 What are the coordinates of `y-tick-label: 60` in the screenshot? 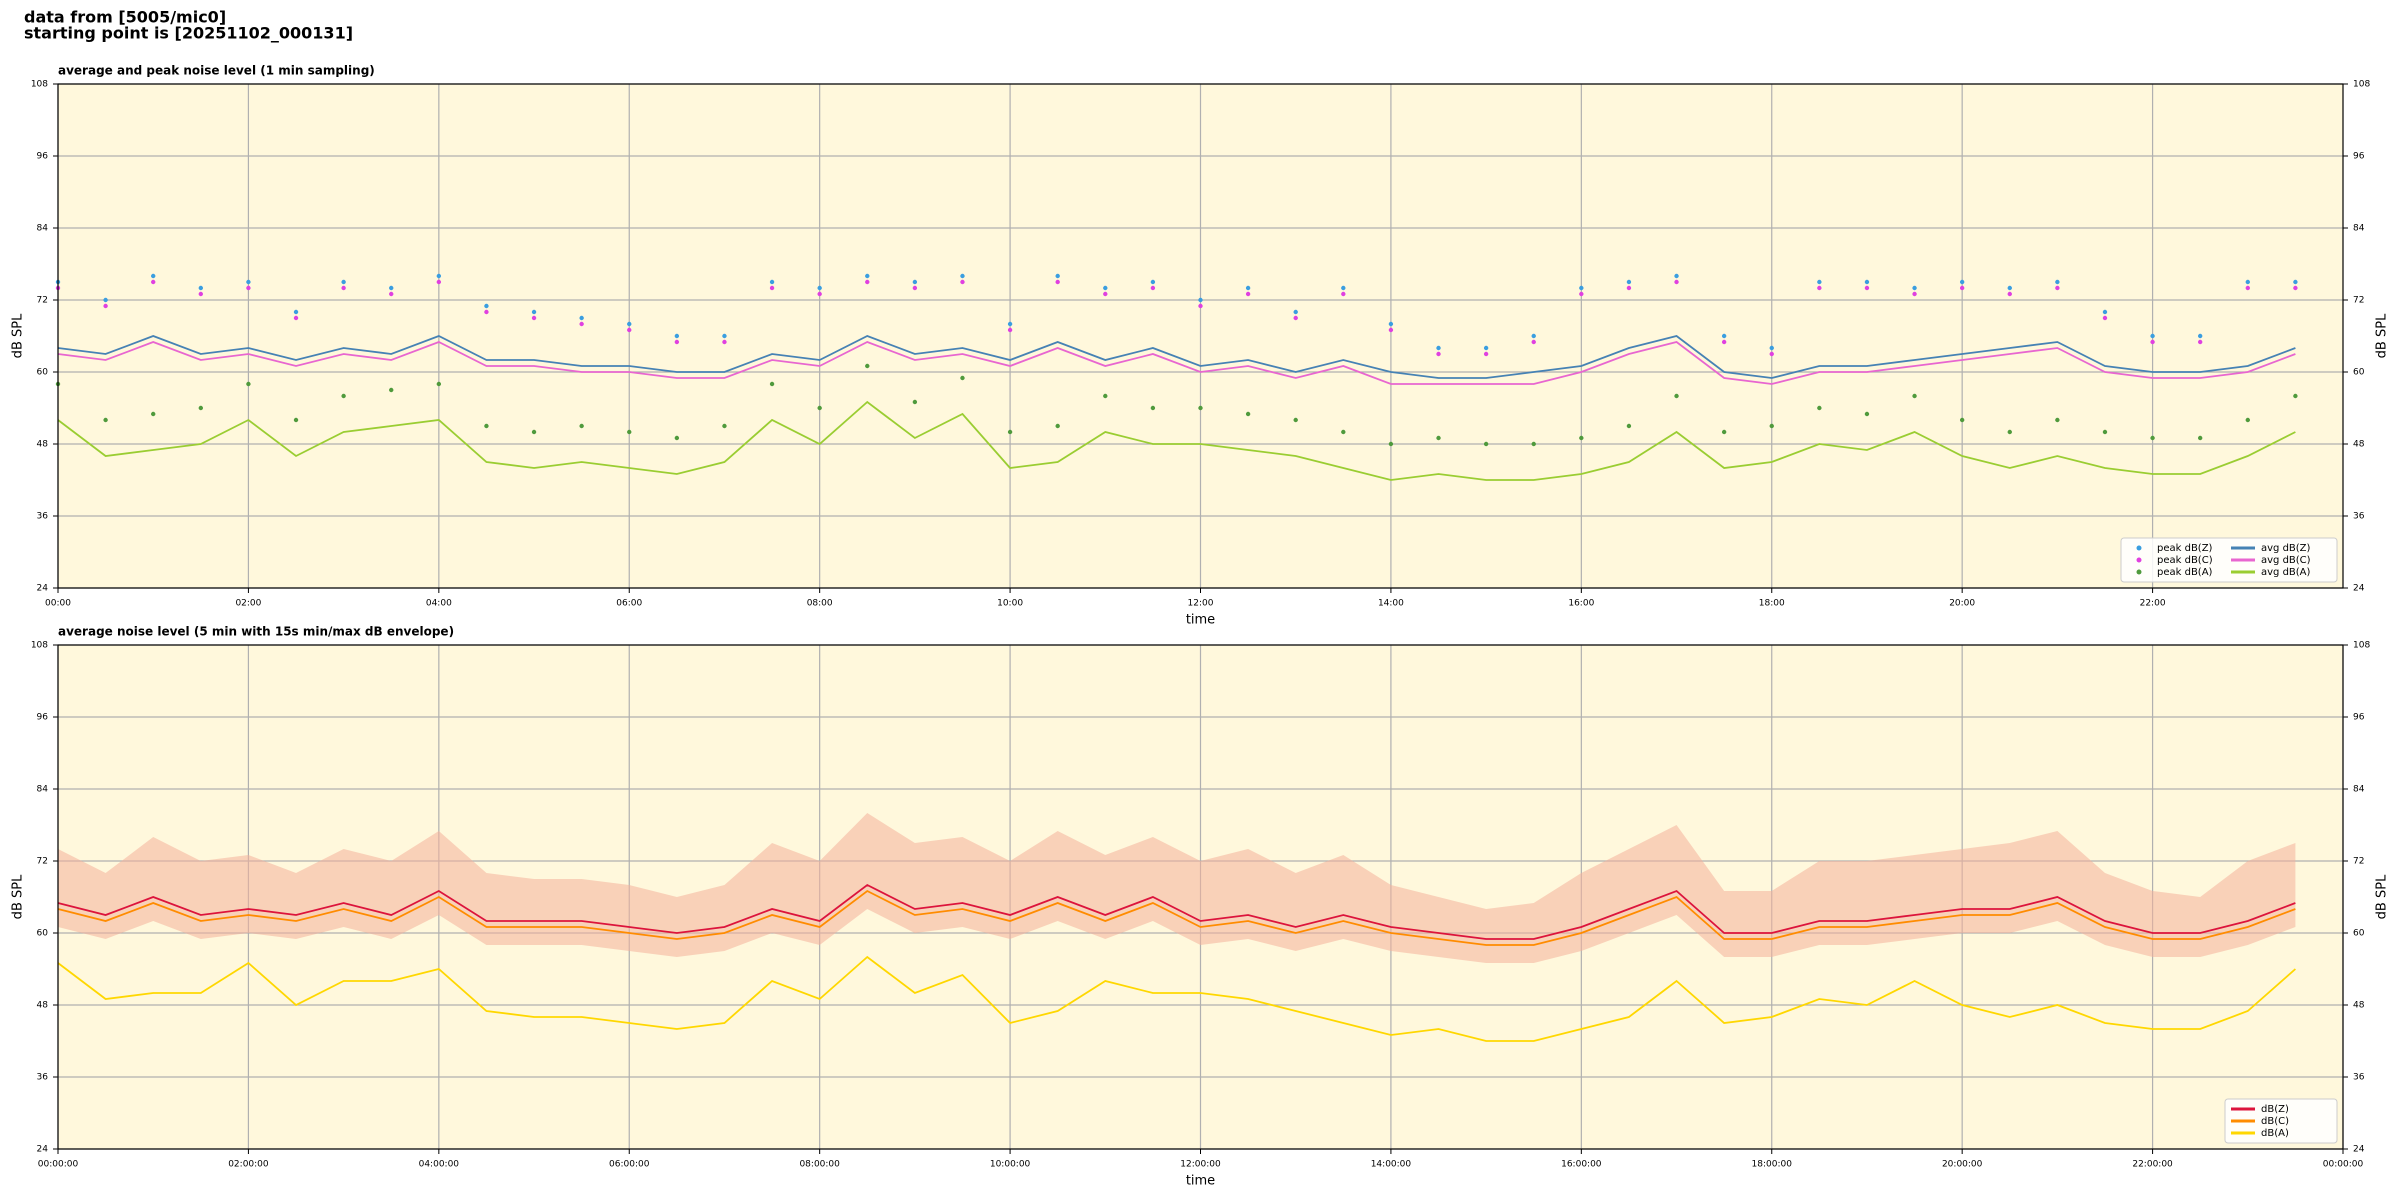 It's located at (43, 373).